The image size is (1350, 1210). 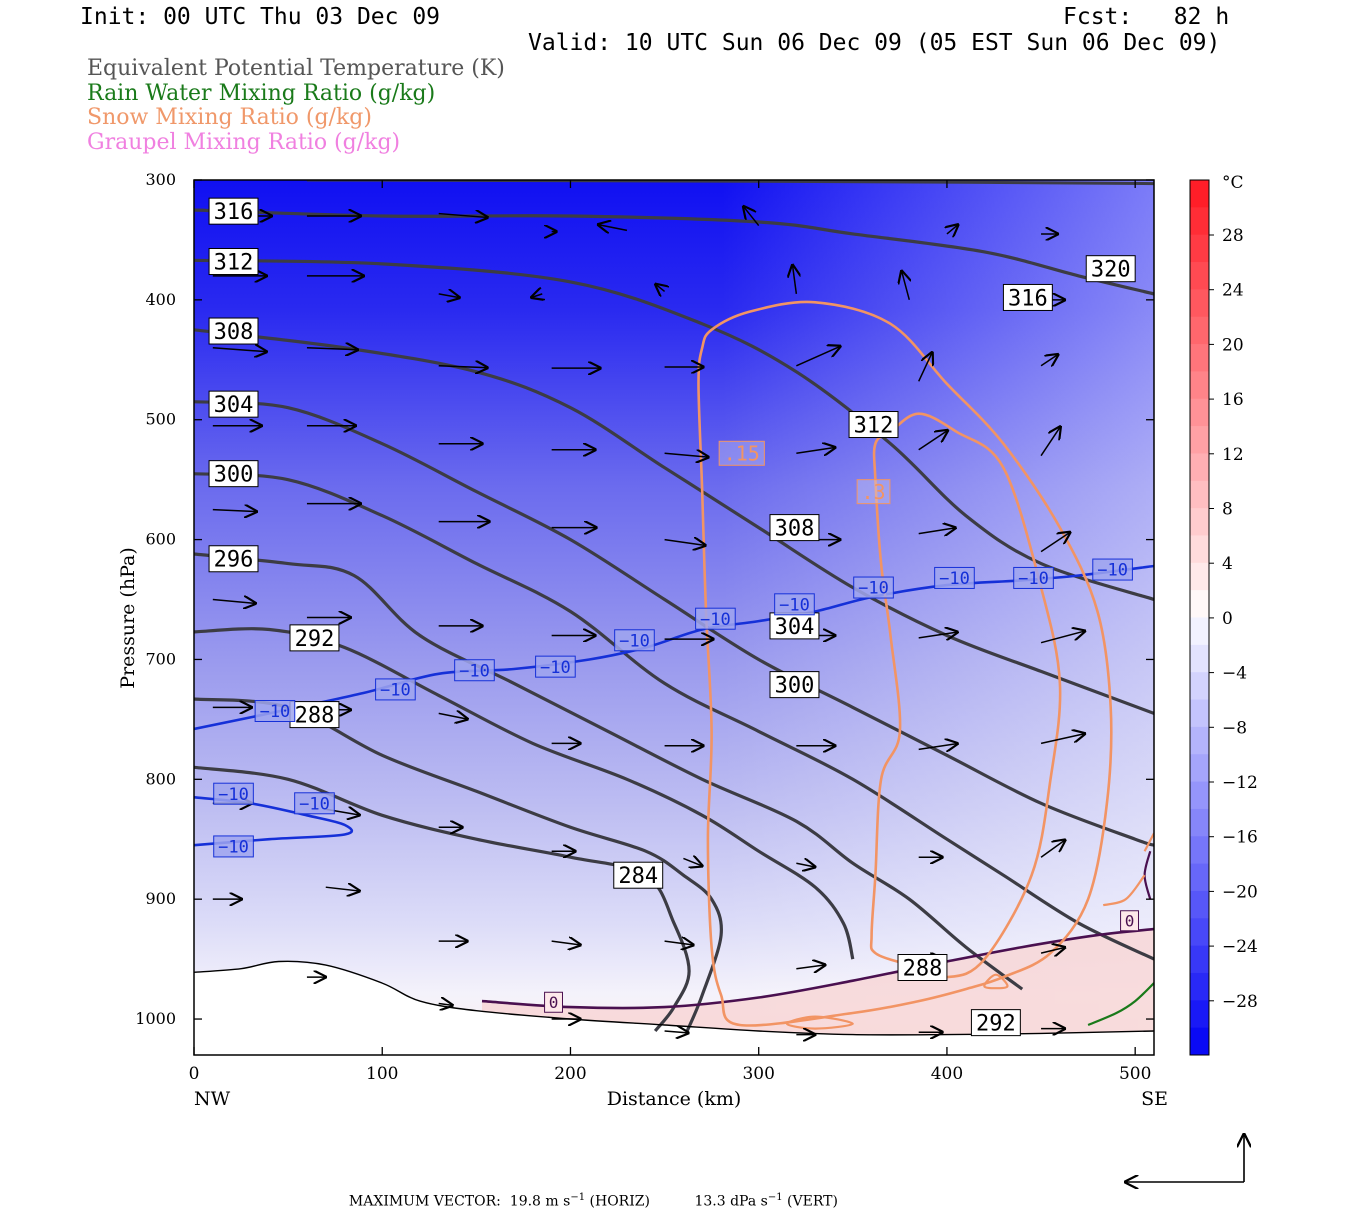 I want to click on colorbar-tick-label: 8, so click(x=1227, y=510).